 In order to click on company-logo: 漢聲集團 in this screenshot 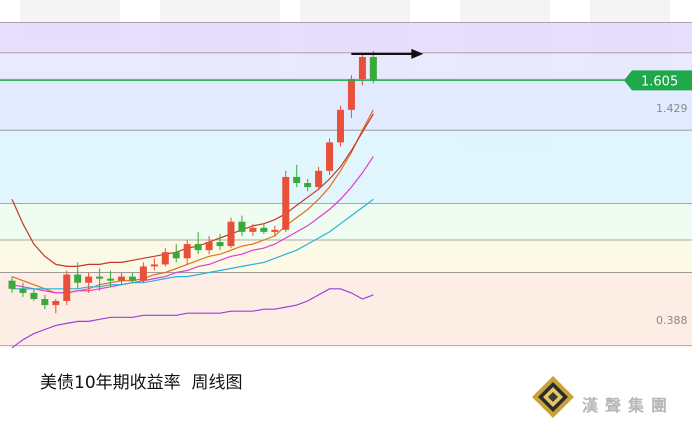, I will do `click(604, 397)`.